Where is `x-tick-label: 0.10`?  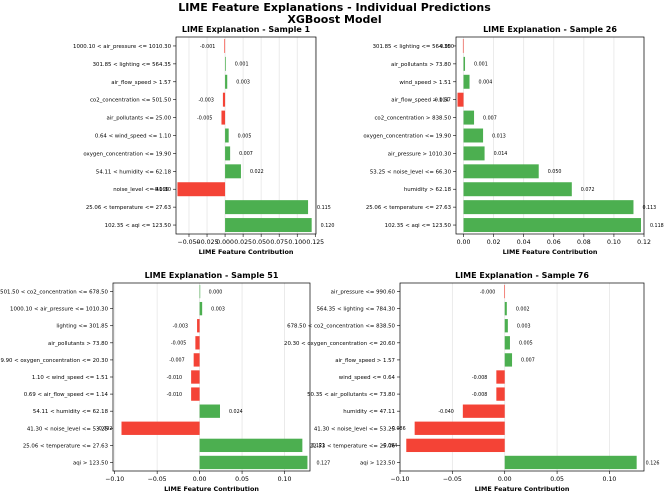 x-tick-label: 0.10 is located at coordinates (610, 479).